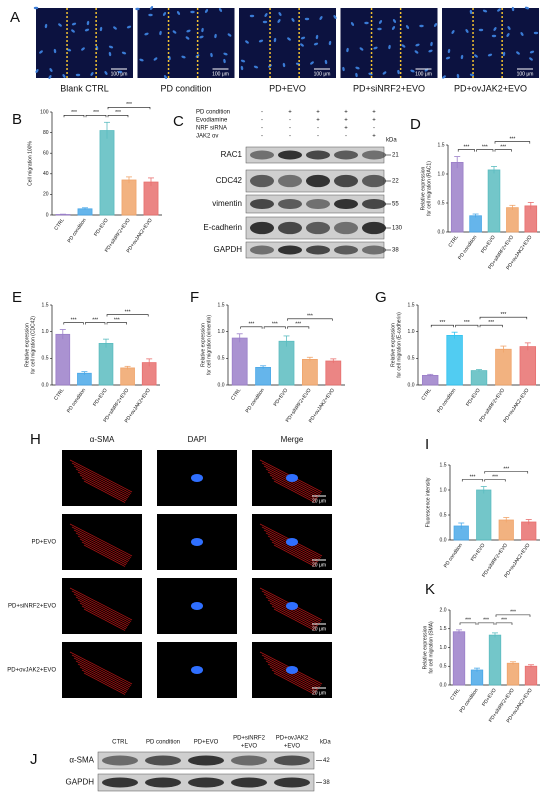 Image resolution: width=550 pixels, height=795 pixels. Describe the element at coordinates (32, 607) in the screenshot. I see `row-label: PD+siNRF2+EVO` at that location.